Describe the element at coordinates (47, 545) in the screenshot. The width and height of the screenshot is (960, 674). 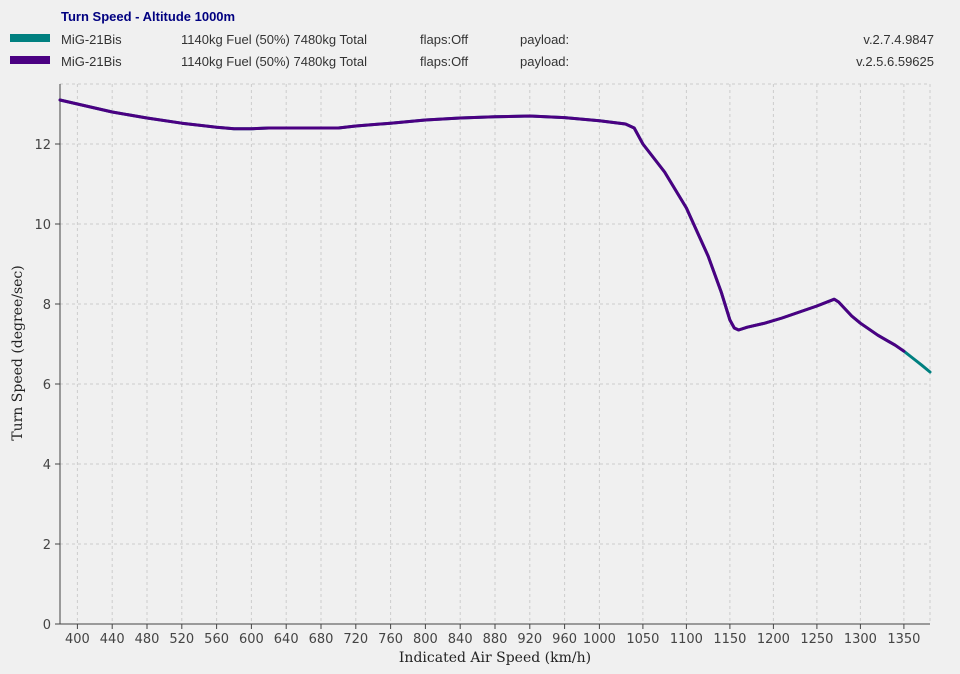
I see `y-tick-label: 2` at that location.